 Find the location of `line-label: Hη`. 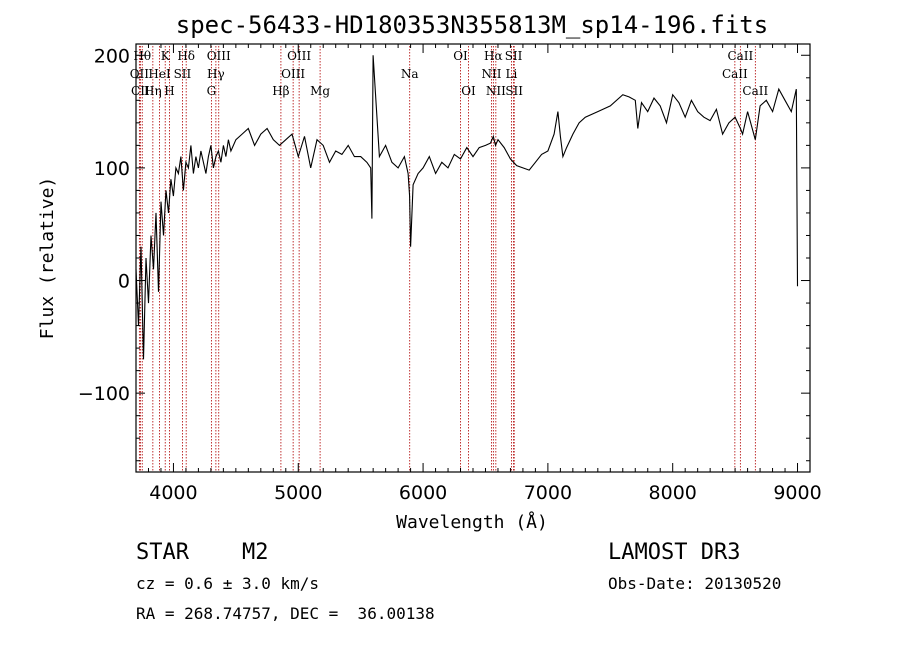

line-label: Hη is located at coordinates (153, 91).